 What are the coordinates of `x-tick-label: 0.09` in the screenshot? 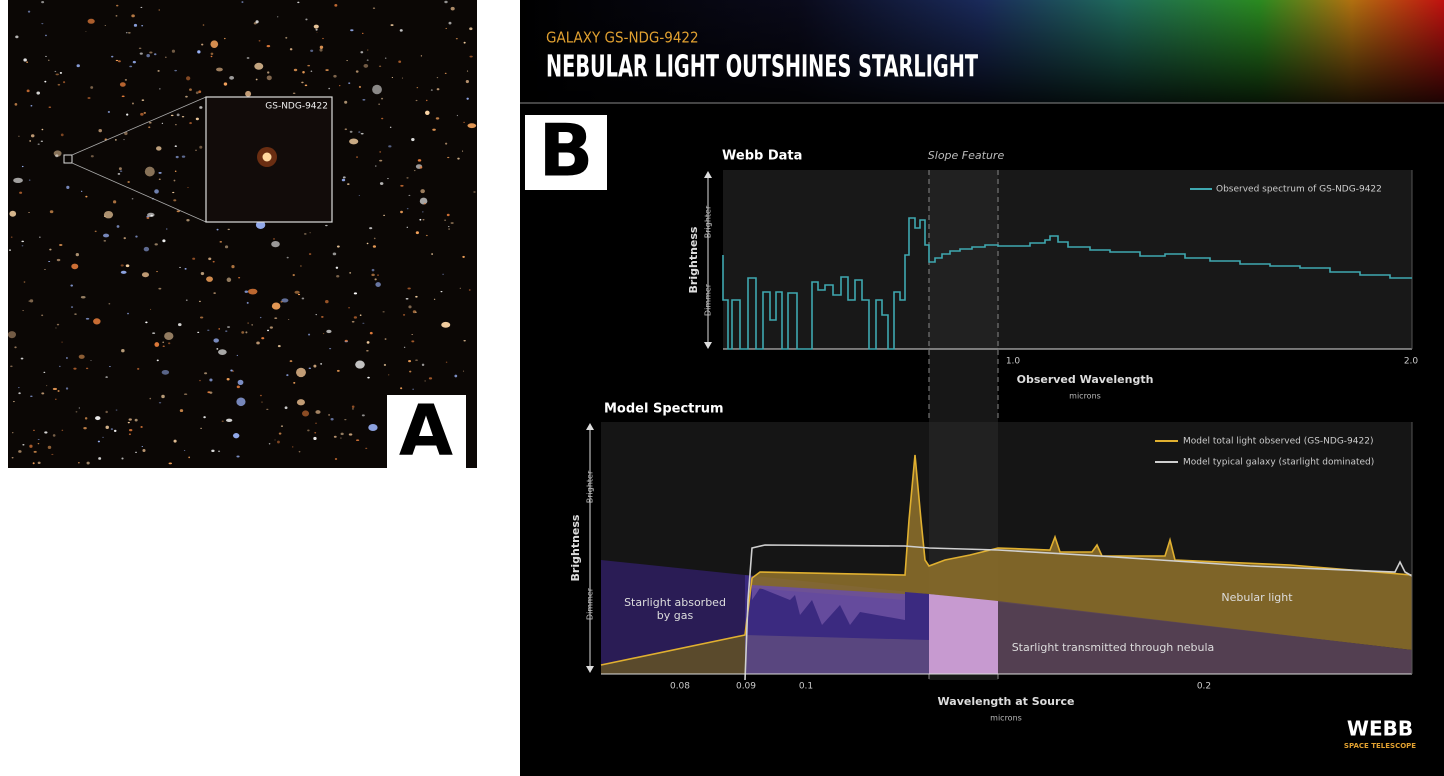 It's located at (746, 687).